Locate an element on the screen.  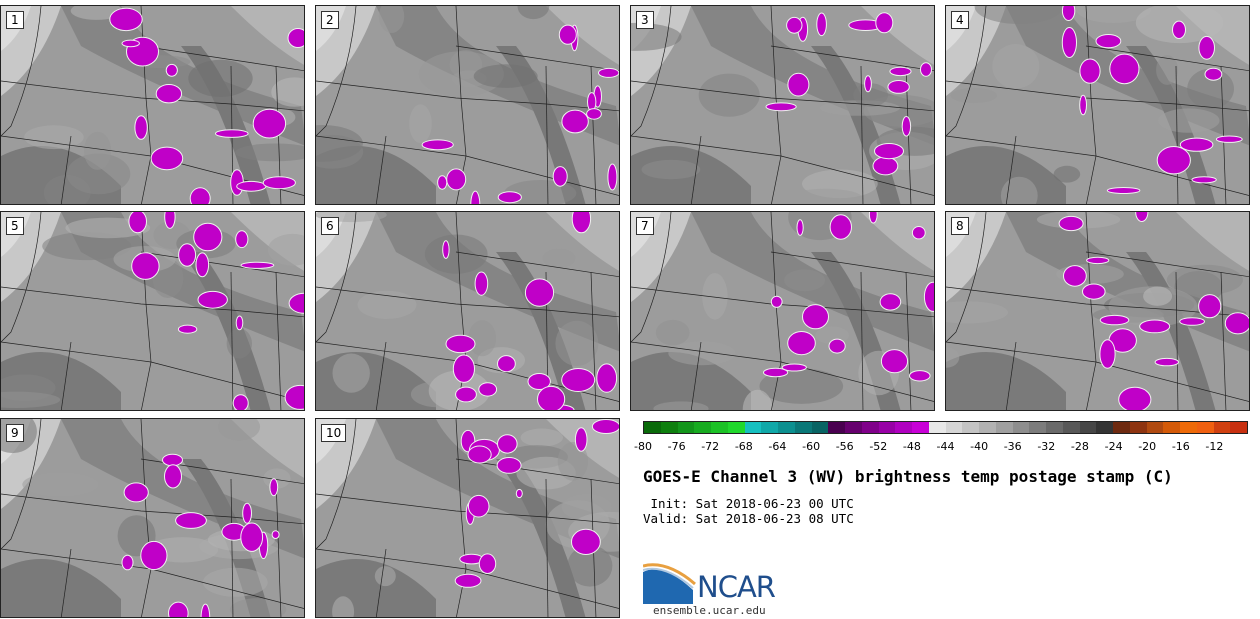
colorbar-tick-label: -52 is located at coordinates (878, 446).